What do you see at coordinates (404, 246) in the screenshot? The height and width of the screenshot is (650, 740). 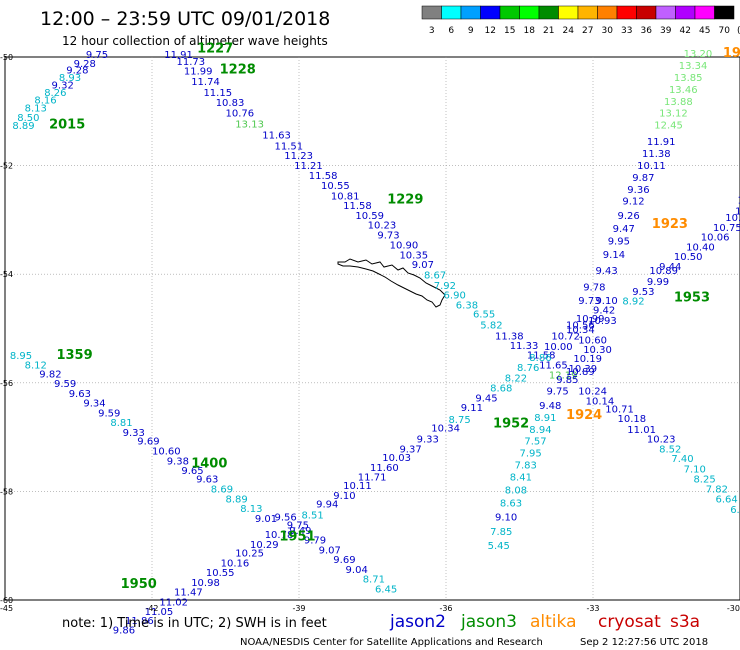 I see `swh-value: 10.90` at bounding box center [404, 246].